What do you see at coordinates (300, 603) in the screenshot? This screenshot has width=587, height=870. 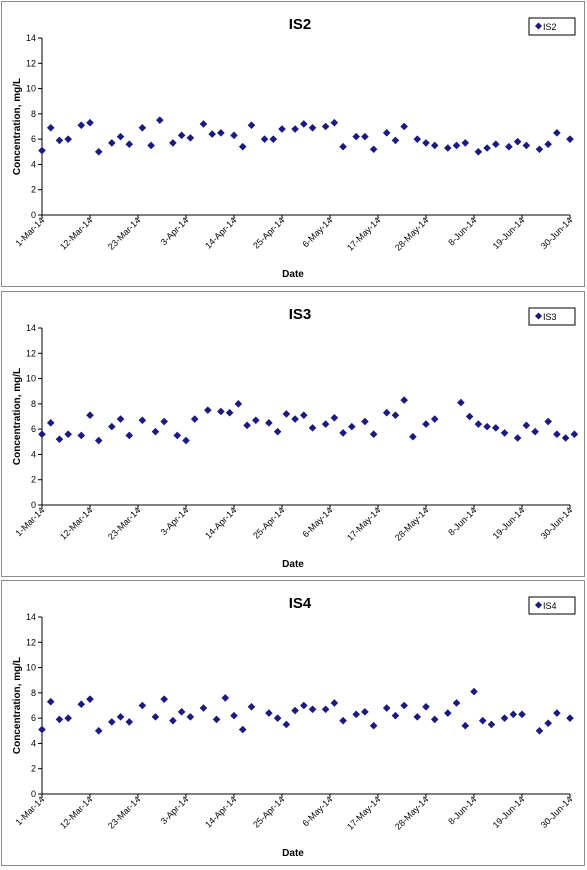 I see `chart-title: IS4` at bounding box center [300, 603].